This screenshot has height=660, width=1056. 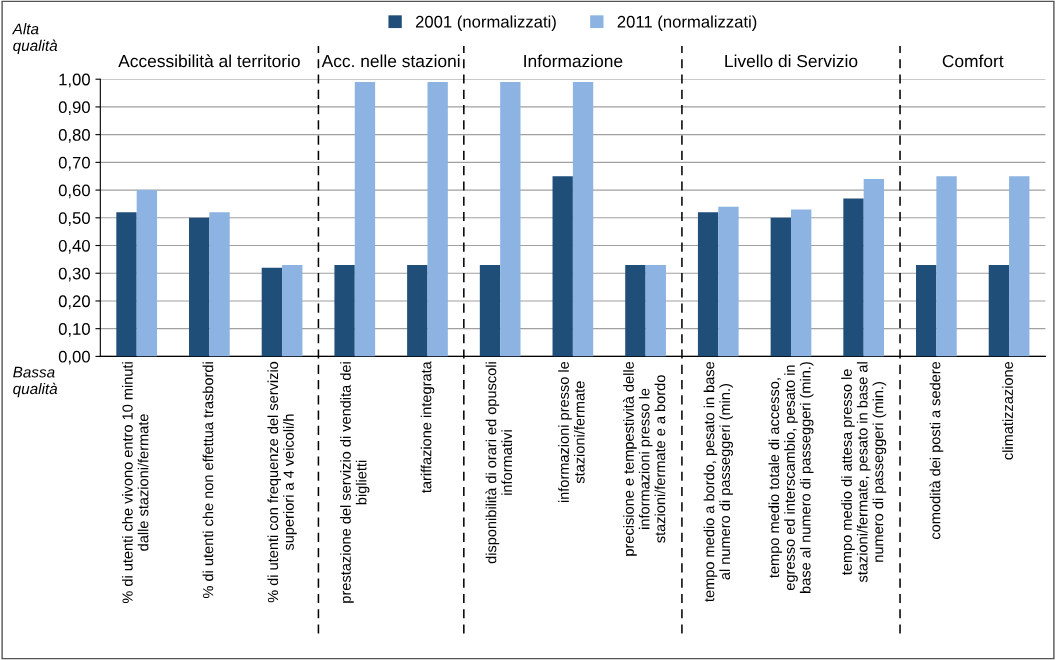 What do you see at coordinates (571, 432) in the screenshot?
I see `x-tick-label: informazioni presso le stazioni/fermate` at bounding box center [571, 432].